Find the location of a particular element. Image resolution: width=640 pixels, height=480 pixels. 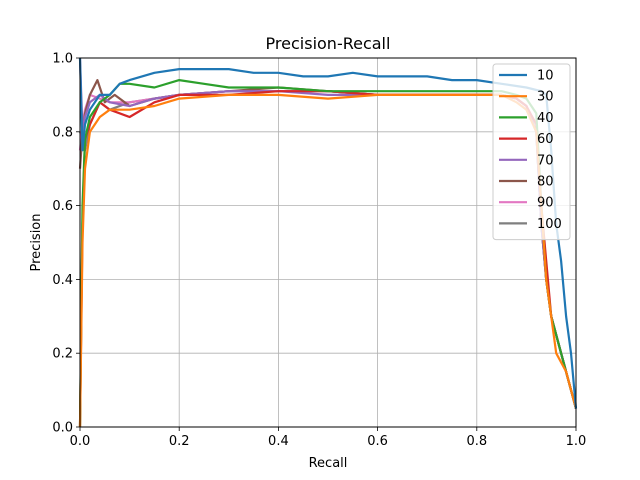

x-tick-label: 0.4 is located at coordinates (278, 441).